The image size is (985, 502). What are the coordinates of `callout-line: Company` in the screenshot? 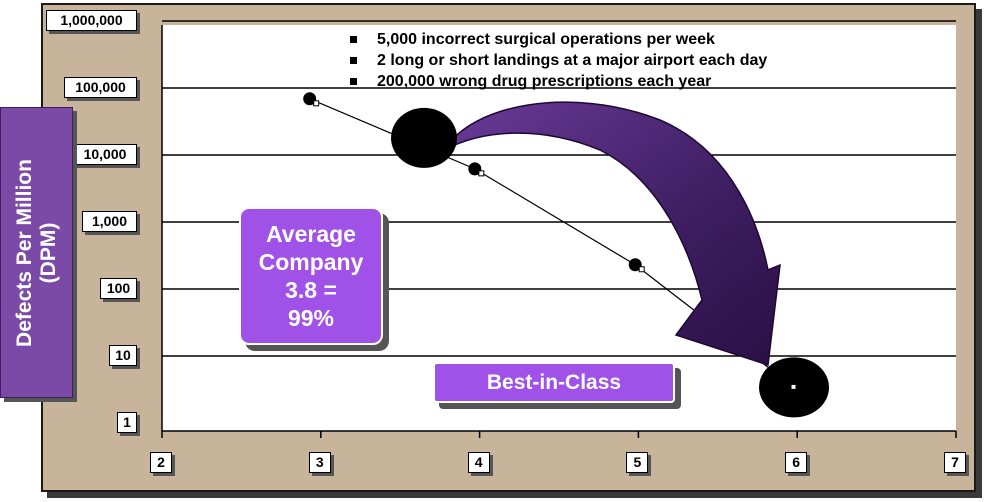 It's located at (311, 262).